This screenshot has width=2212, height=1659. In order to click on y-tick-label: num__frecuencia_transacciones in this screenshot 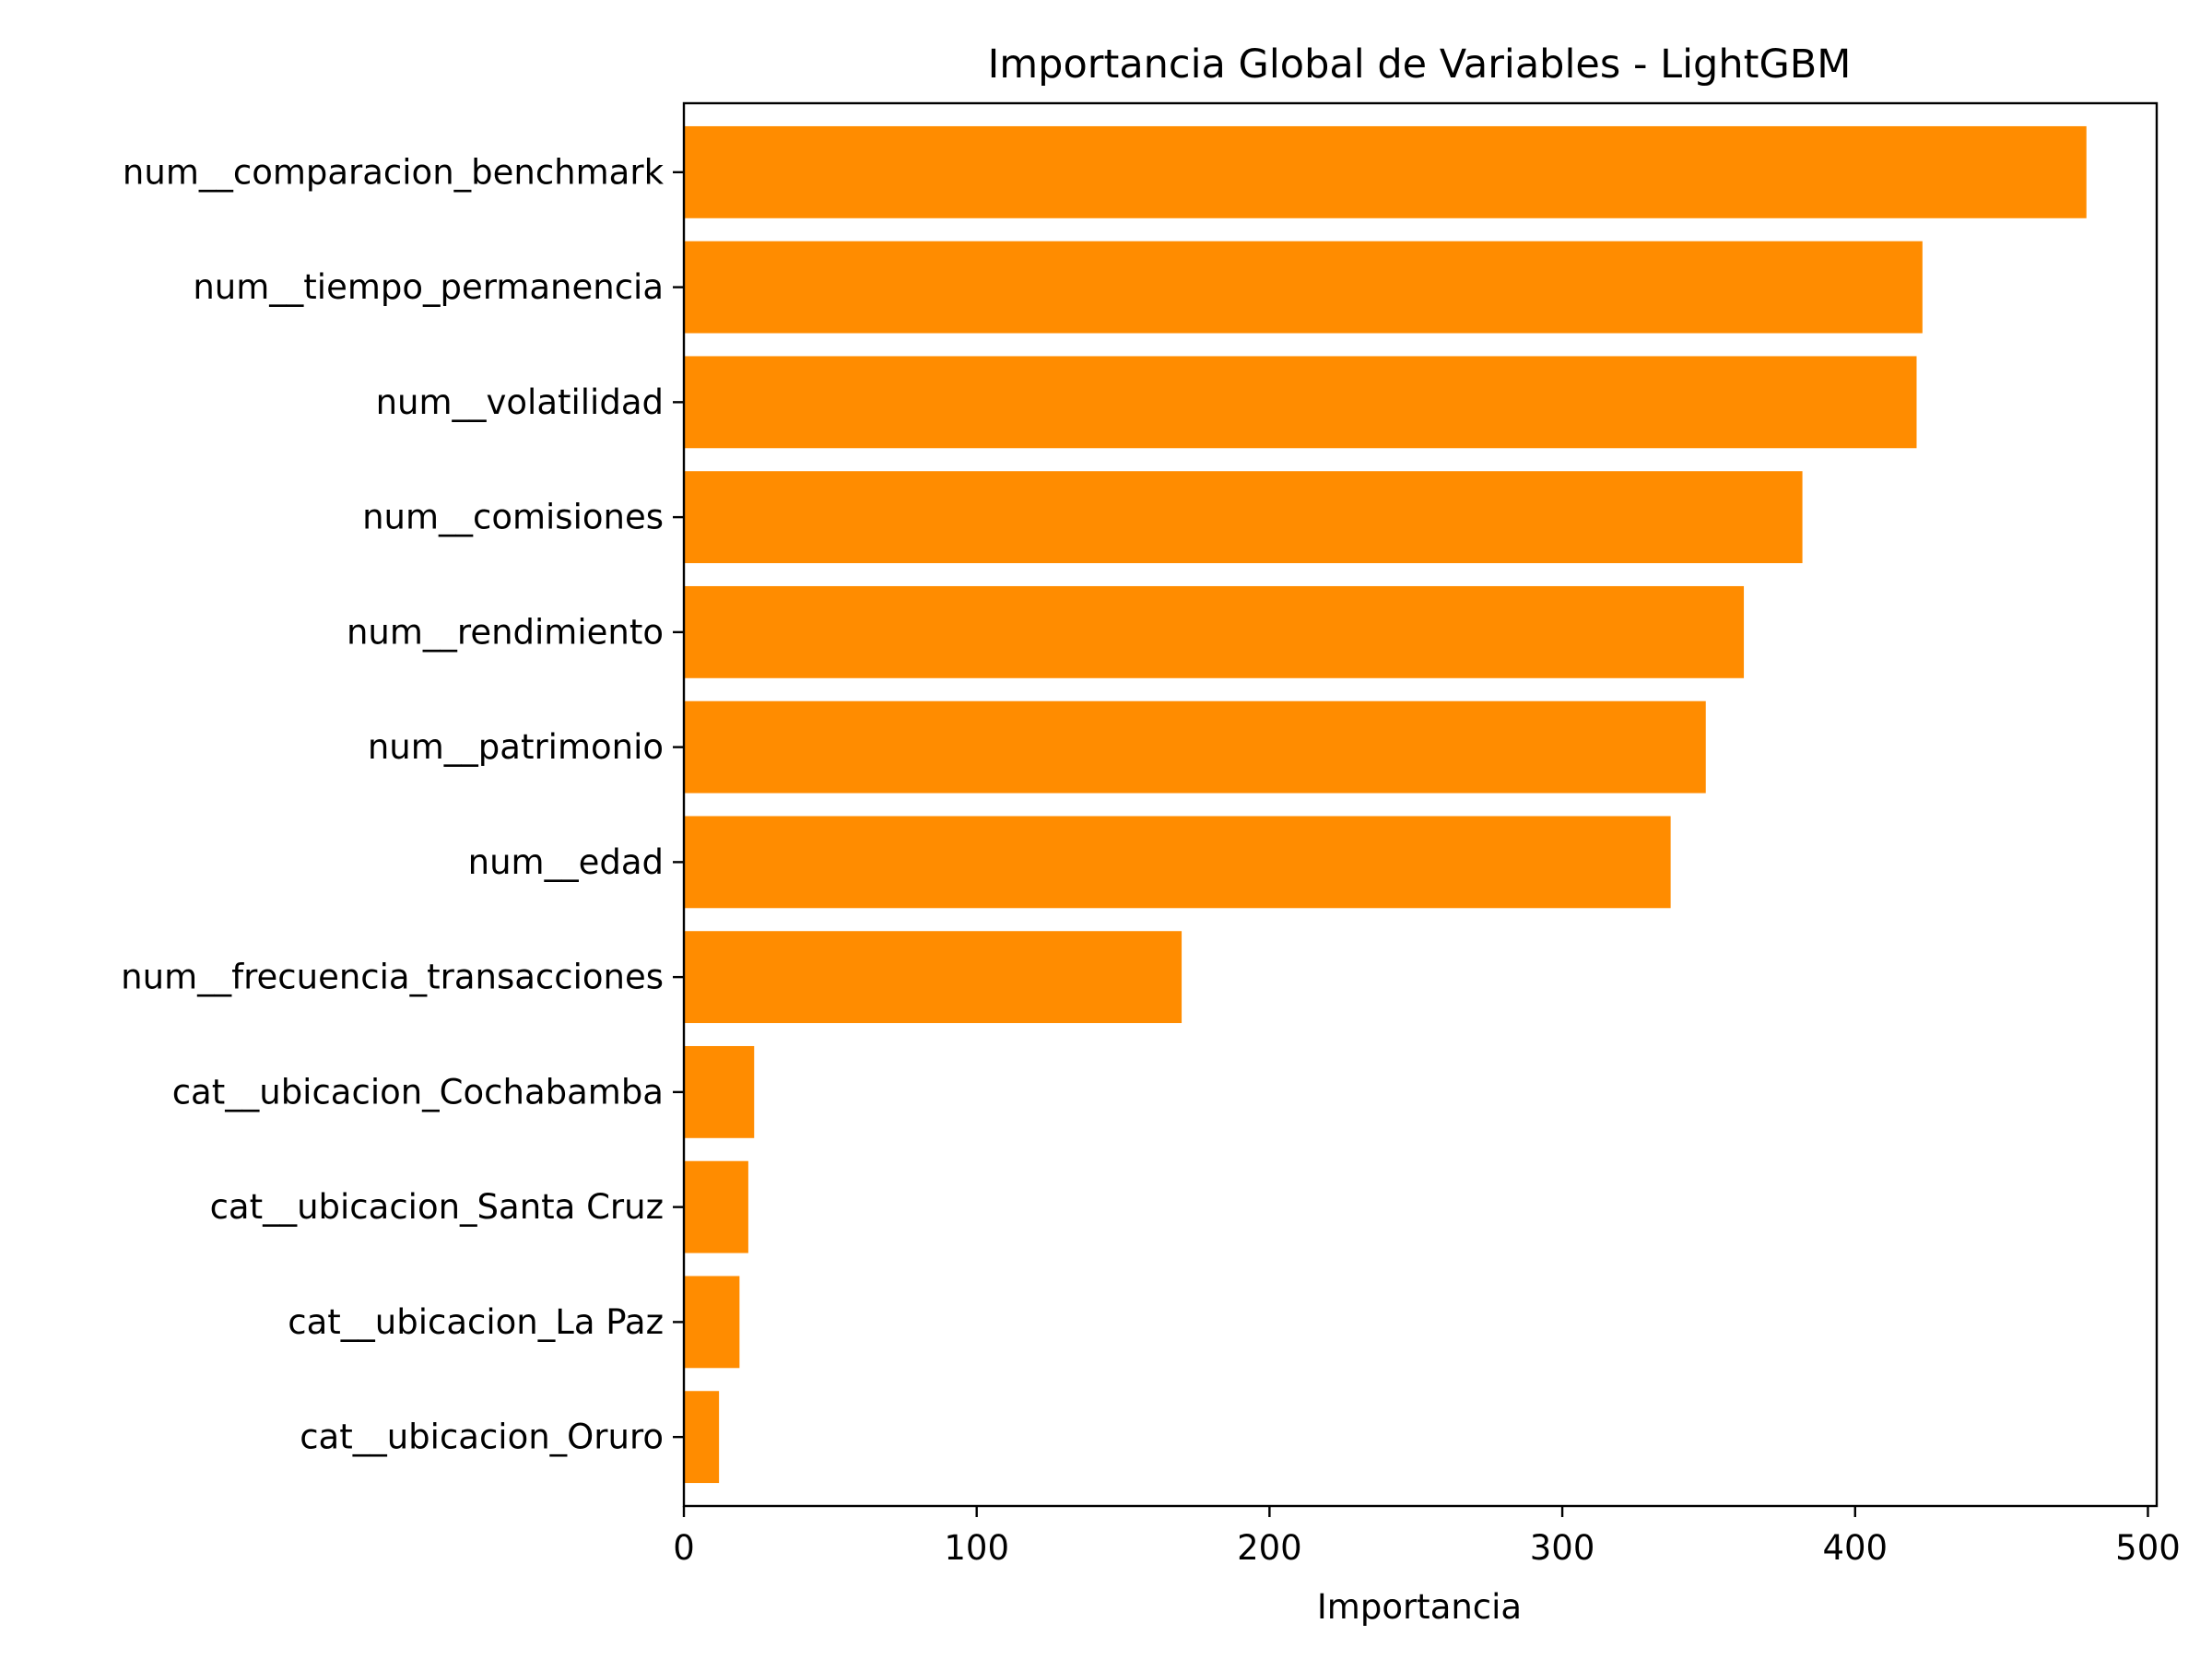, I will do `click(392, 977)`.